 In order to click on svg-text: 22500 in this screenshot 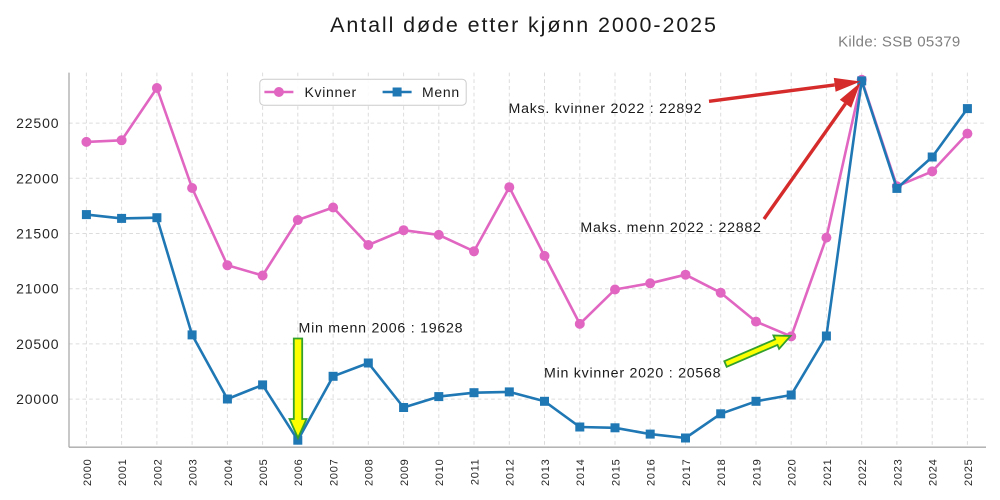, I will do `click(37, 123)`.